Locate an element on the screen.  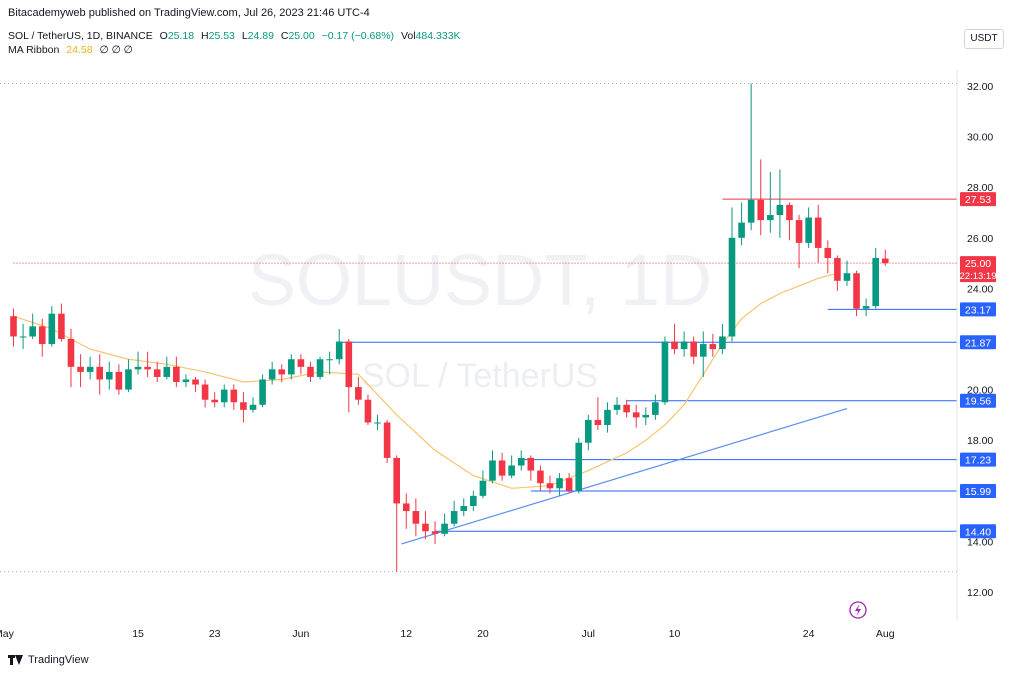
lightning-icon is located at coordinates (858, 610).